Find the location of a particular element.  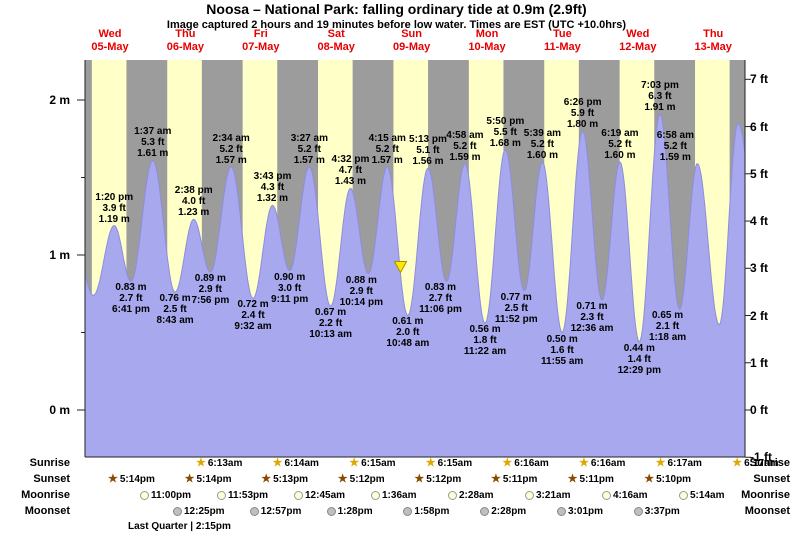

sunset-entry: ★ 5:14pm is located at coordinates (208, 479).